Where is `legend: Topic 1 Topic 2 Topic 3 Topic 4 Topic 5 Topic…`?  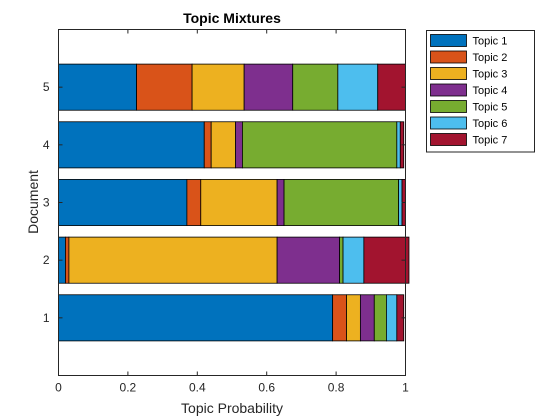 legend: Topic 1 Topic 2 Topic 3 Topic 4 Topic 5 Topic… is located at coordinates (480, 91).